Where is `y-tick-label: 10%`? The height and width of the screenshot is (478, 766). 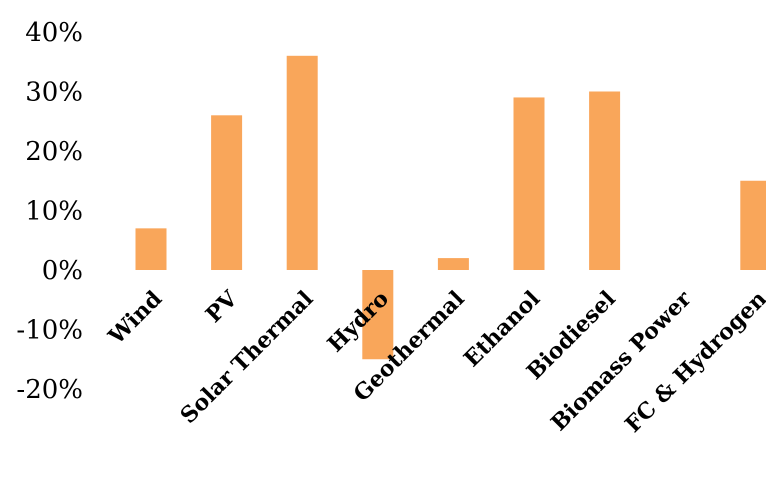 y-tick-label: 10% is located at coordinates (54, 212).